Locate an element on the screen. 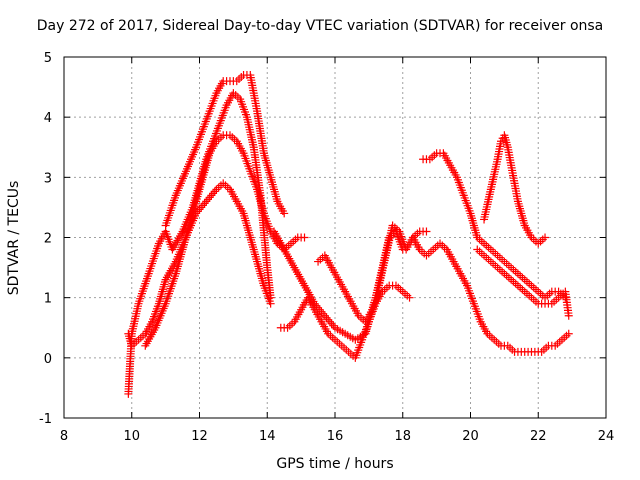 This screenshot has width=640, height=480. series-track-h is located at coordinates (494, 225).